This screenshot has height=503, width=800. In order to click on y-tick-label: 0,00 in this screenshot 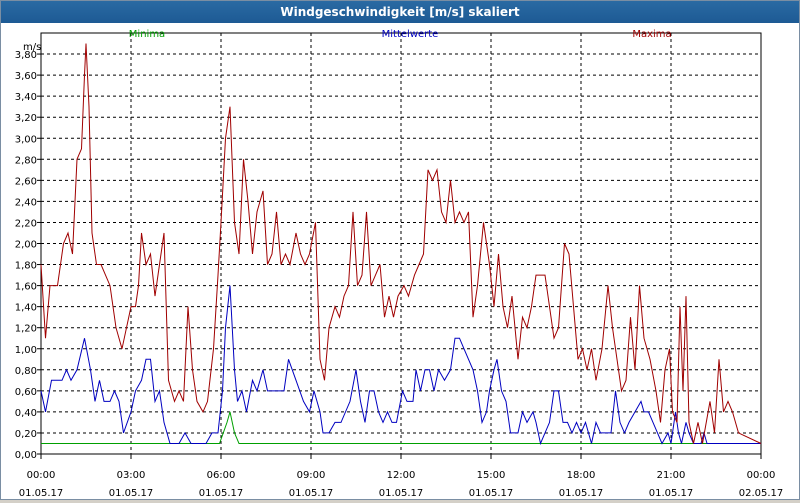, I will do `click(26, 455)`.